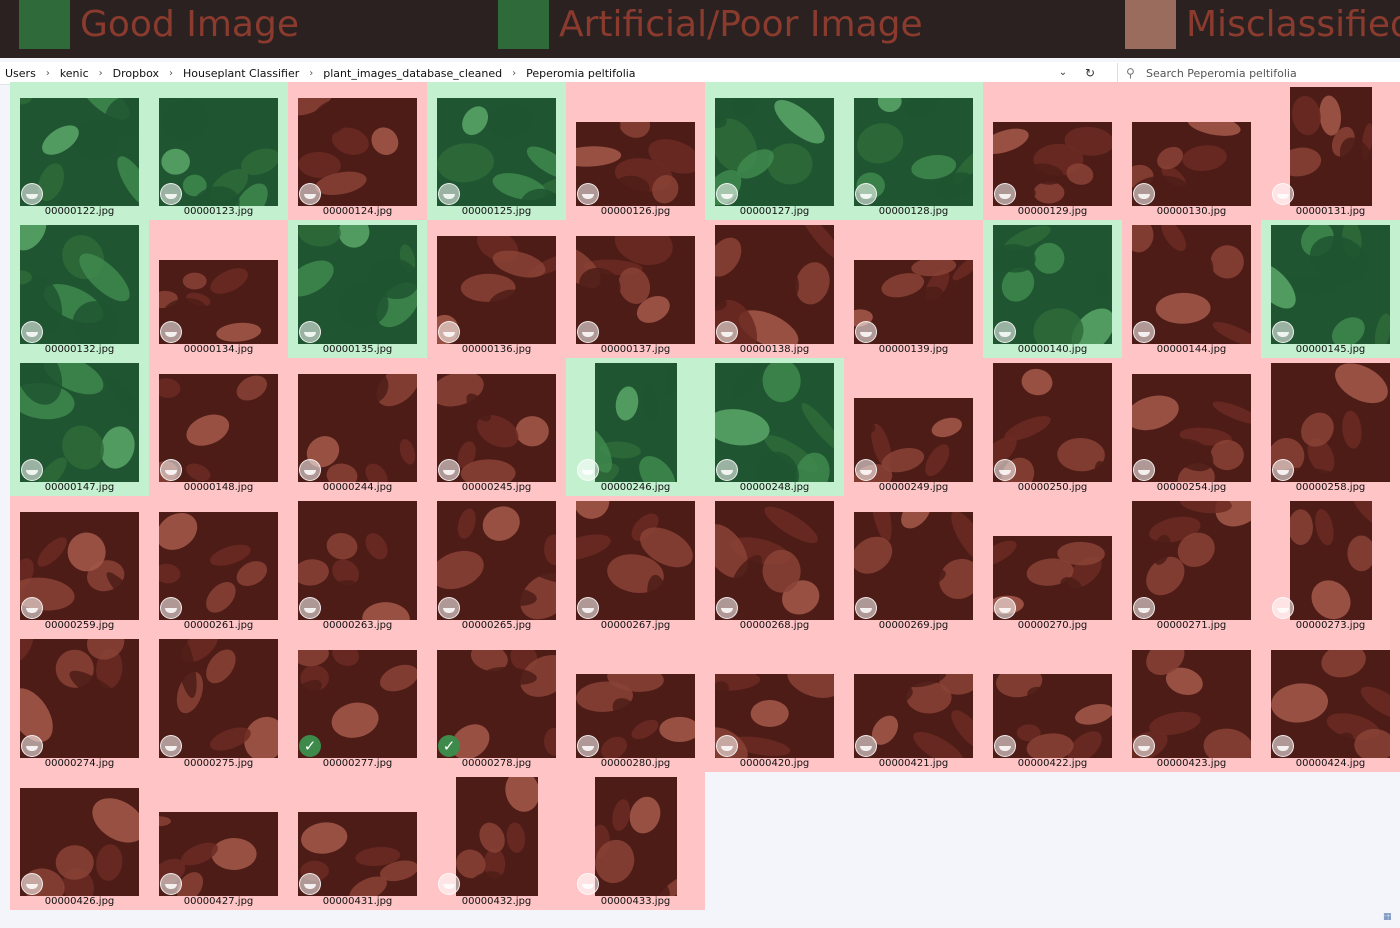 The height and width of the screenshot is (928, 1400). What do you see at coordinates (79, 703) in the screenshot?
I see `file-tile: 00000274.jpg` at bounding box center [79, 703].